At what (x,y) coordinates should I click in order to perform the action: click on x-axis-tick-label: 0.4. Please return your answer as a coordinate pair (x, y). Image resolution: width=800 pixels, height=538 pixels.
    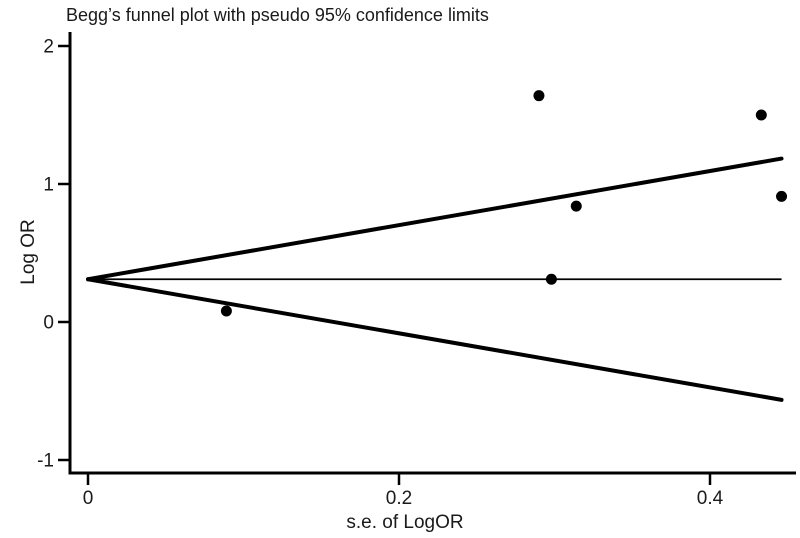
    Looking at the image, I should click on (710, 498).